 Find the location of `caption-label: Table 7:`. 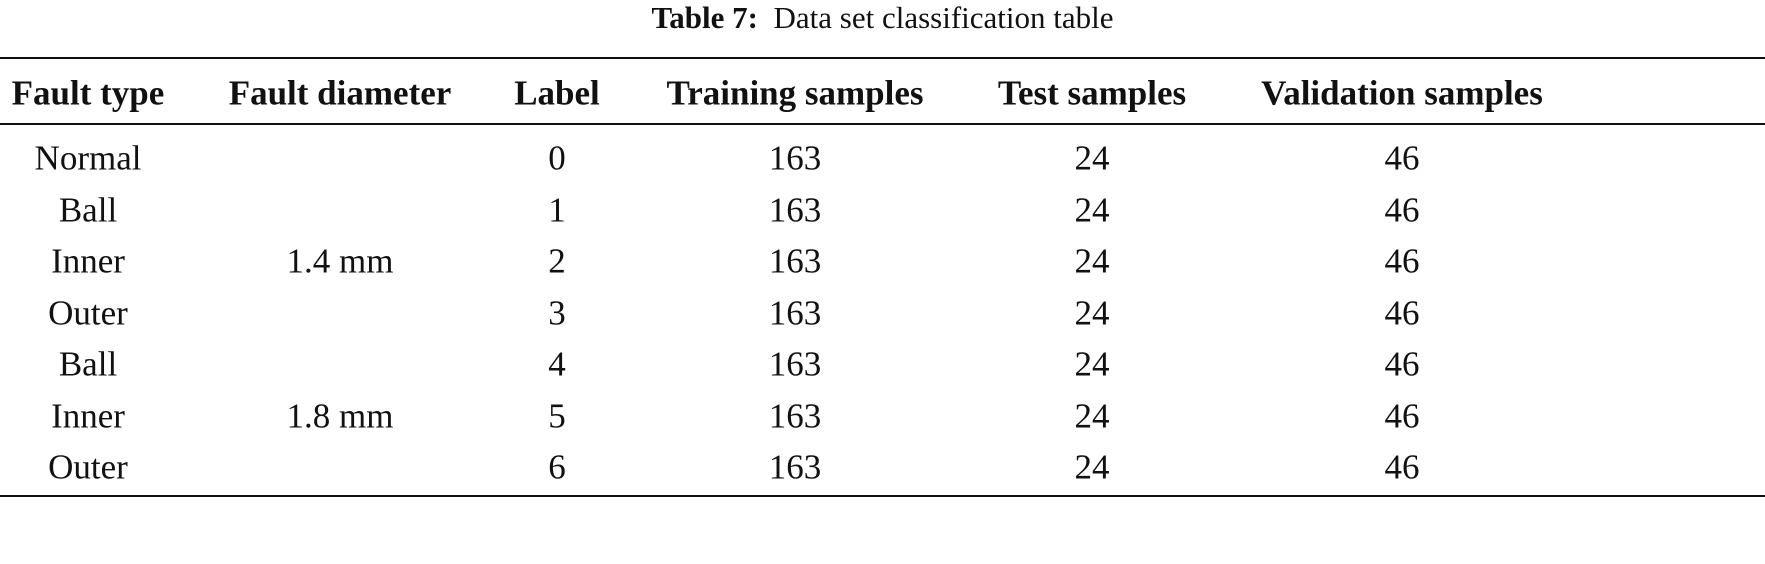

caption-label: Table 7: is located at coordinates (704, 17).